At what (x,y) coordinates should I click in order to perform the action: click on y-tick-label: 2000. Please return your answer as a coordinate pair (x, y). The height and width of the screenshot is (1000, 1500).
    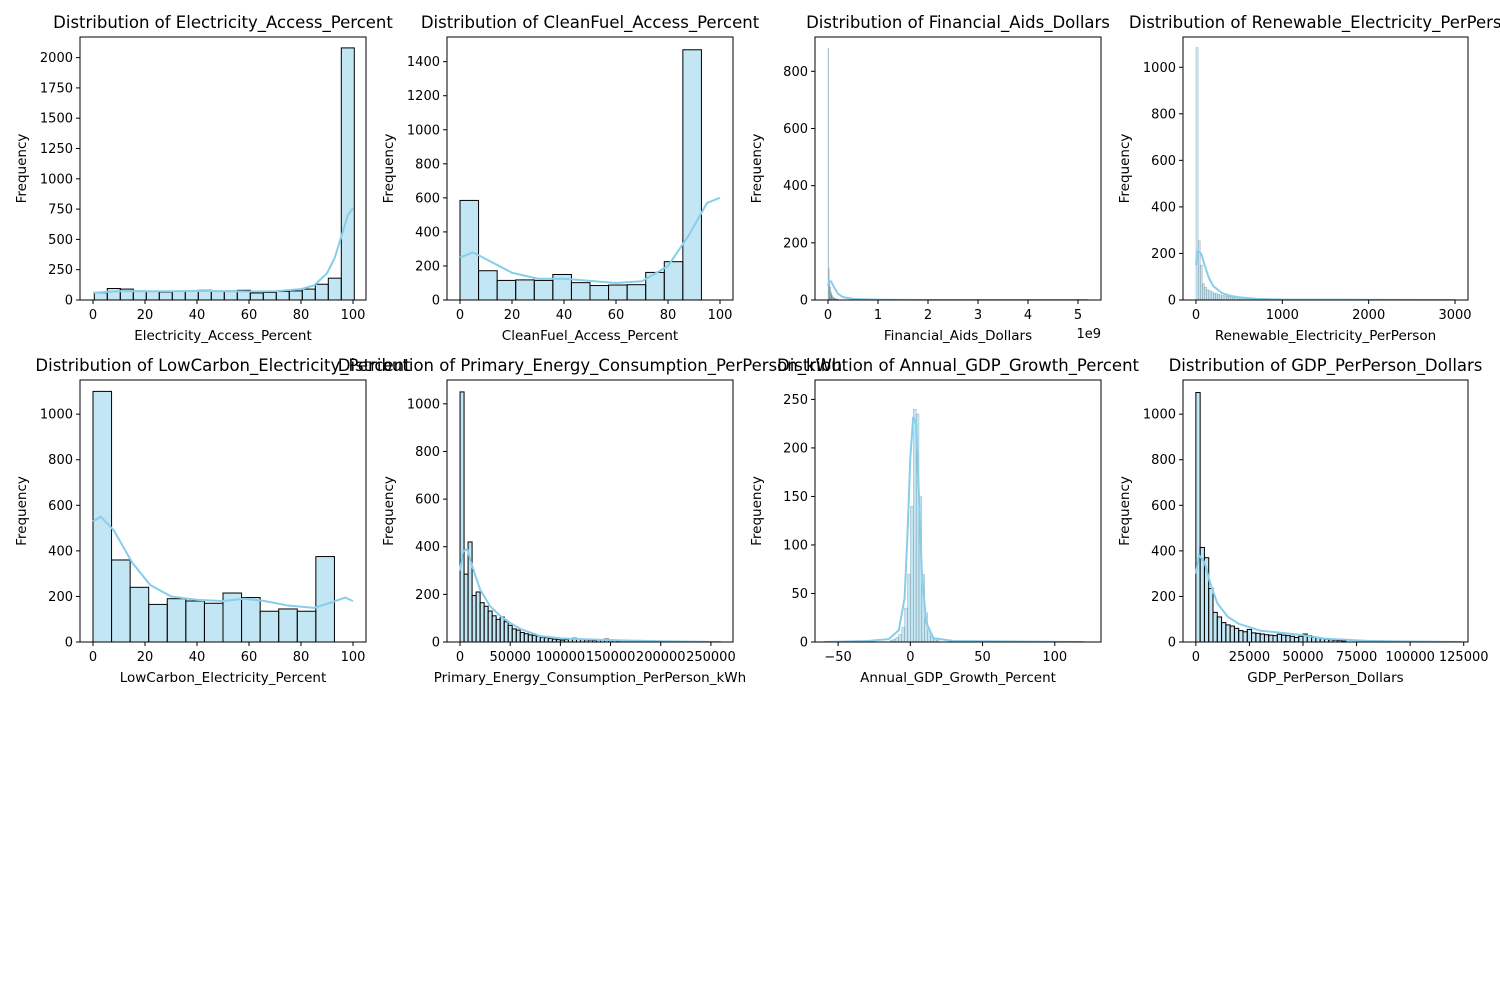
    Looking at the image, I should click on (56, 58).